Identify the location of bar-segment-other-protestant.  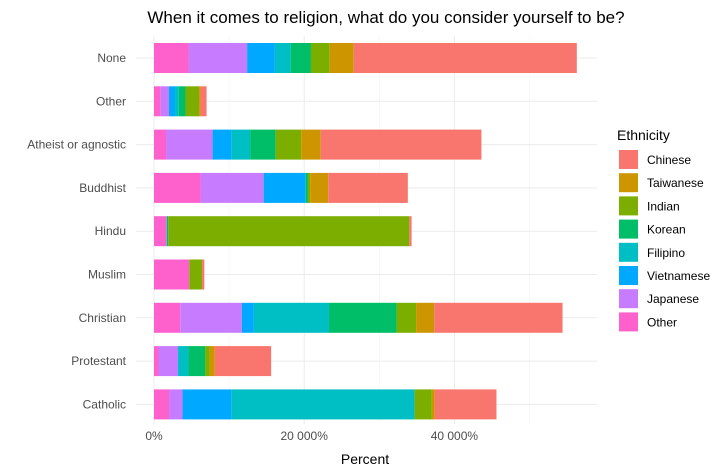
(156, 361).